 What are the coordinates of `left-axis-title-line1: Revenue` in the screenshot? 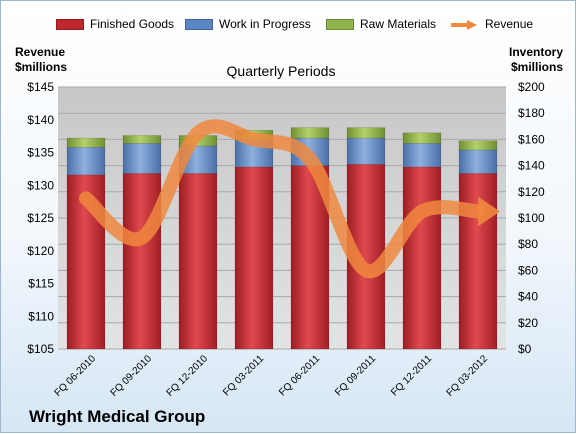 It's located at (40, 52).